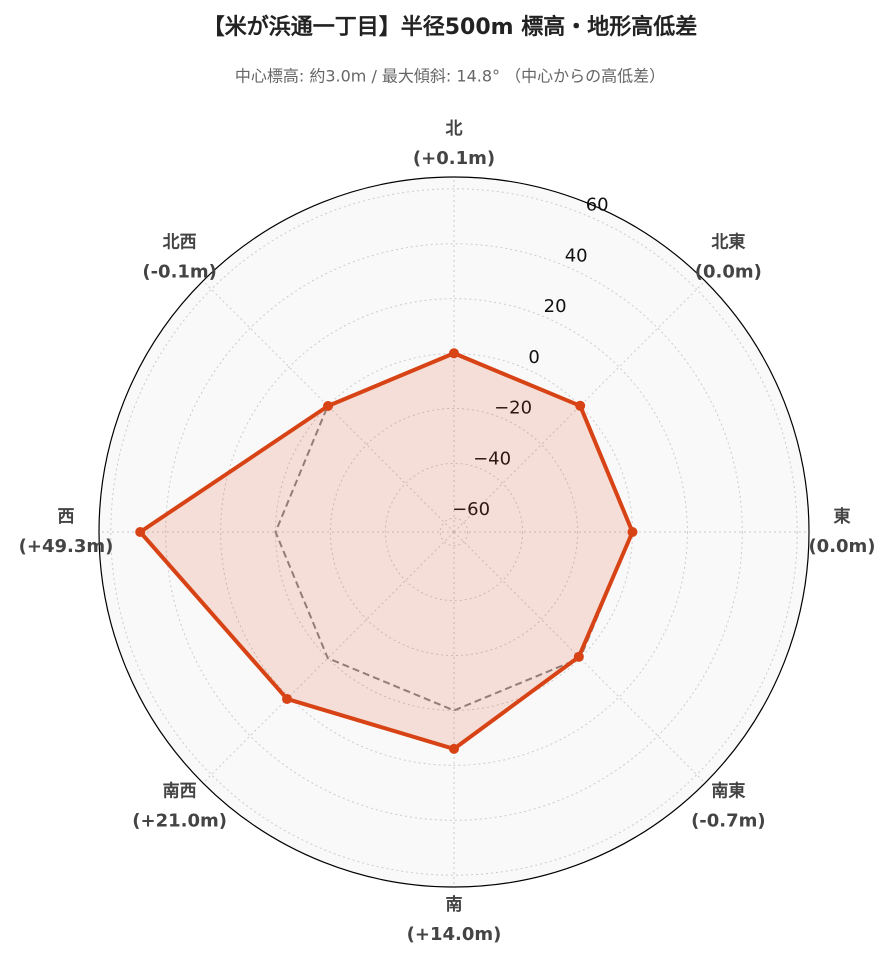 Image resolution: width=891 pixels, height=966 pixels. Describe the element at coordinates (842, 516) in the screenshot. I see `category-label: 東` at that location.